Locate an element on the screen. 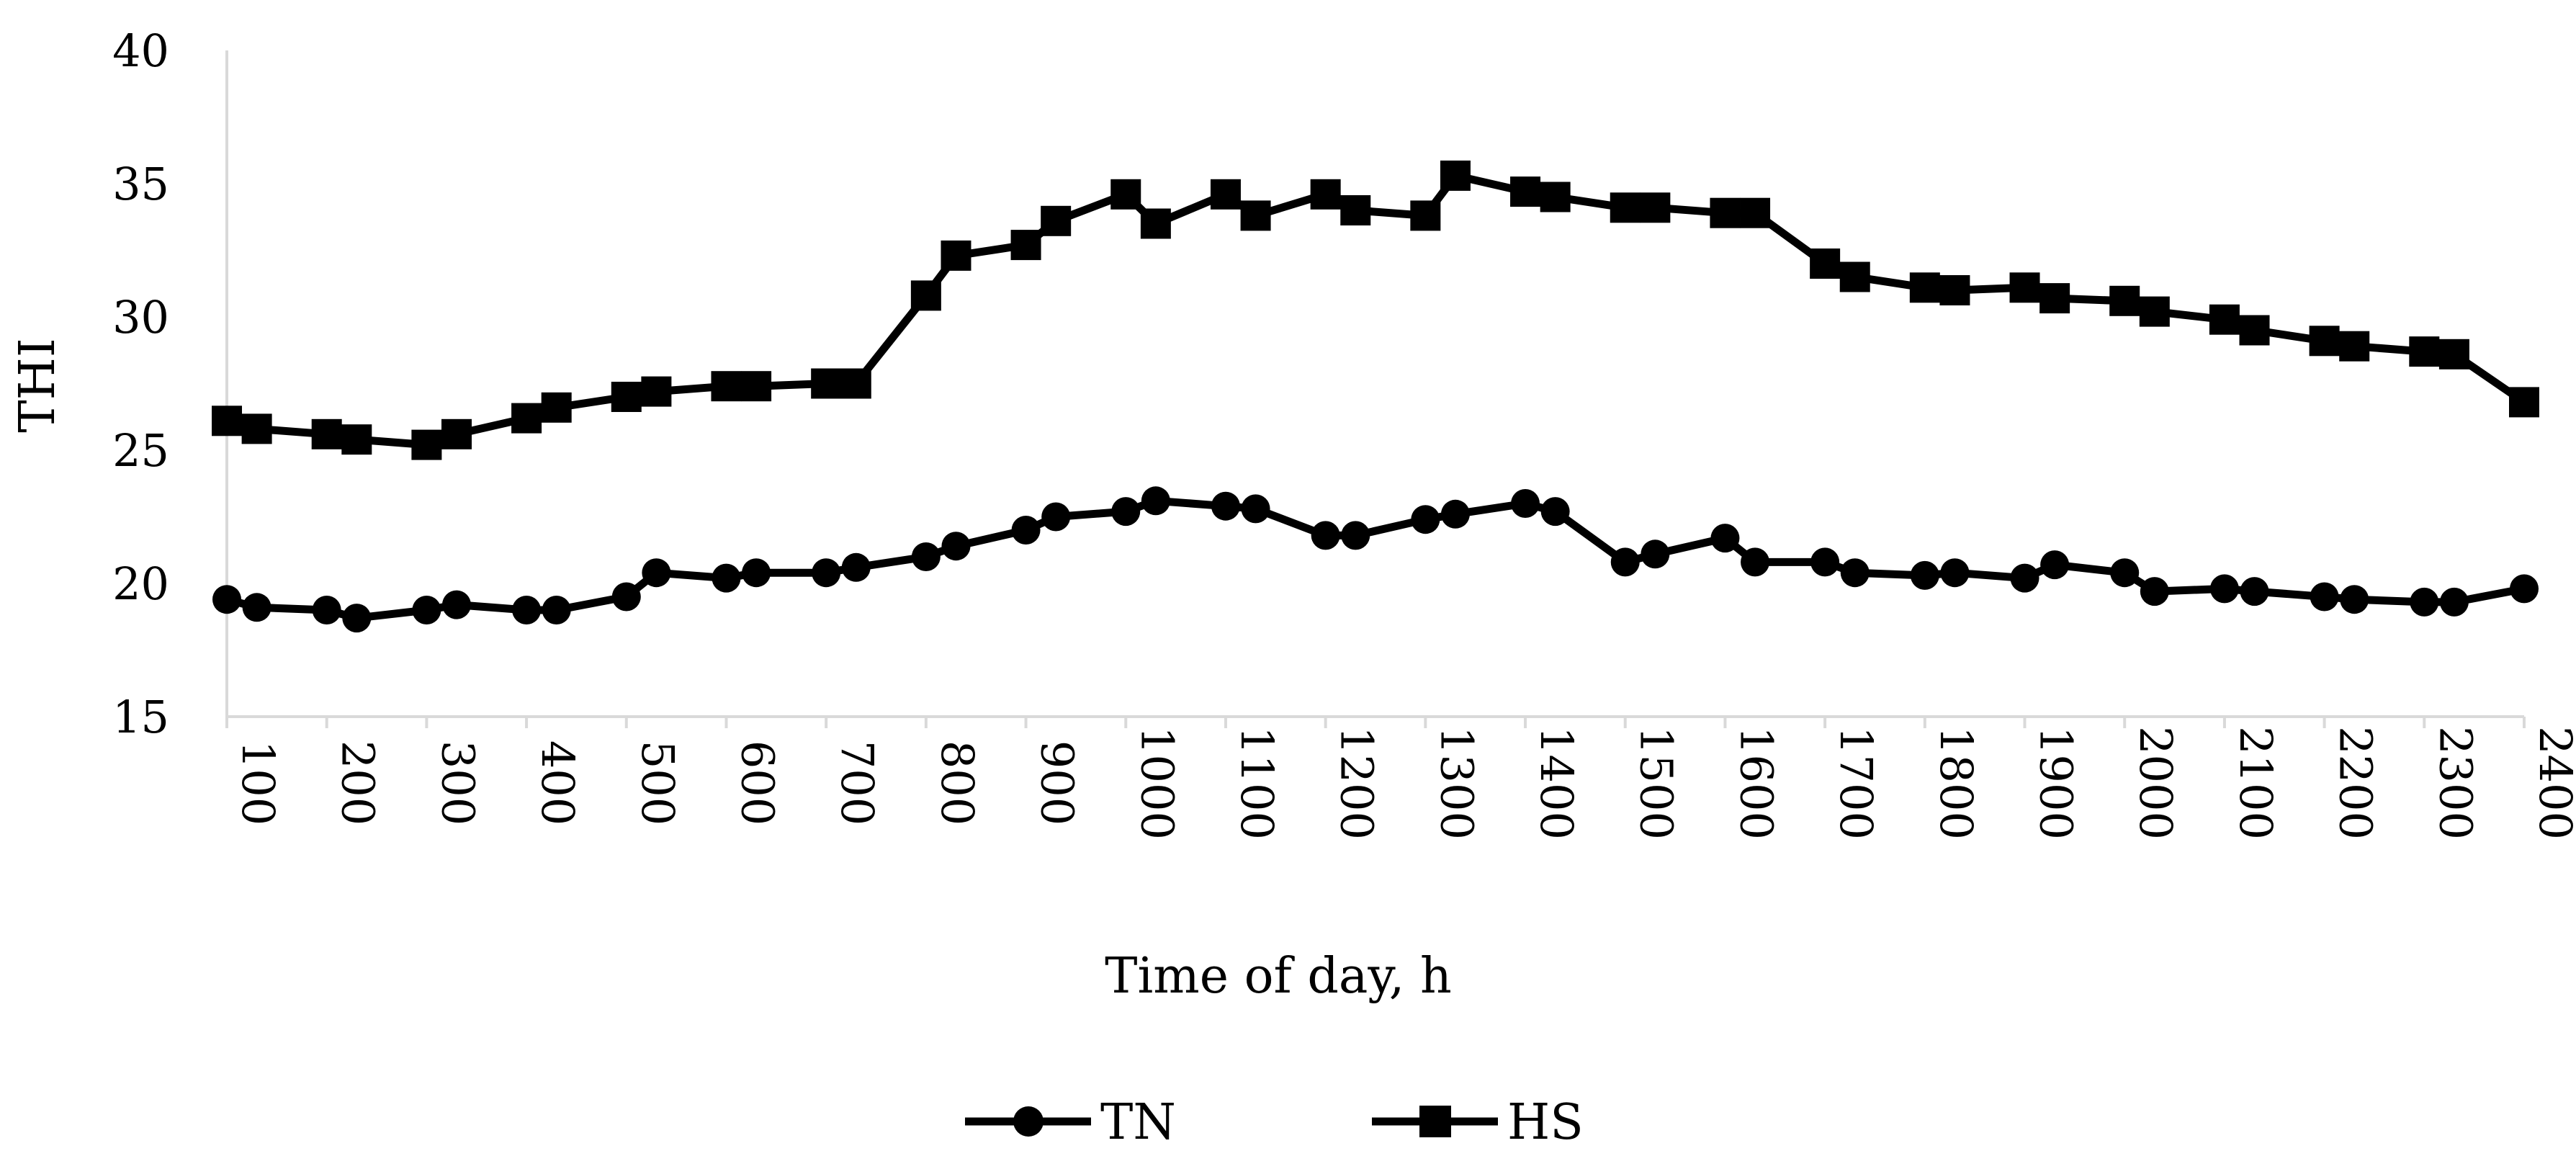  x-tick-label: 1800 is located at coordinates (1956, 783).